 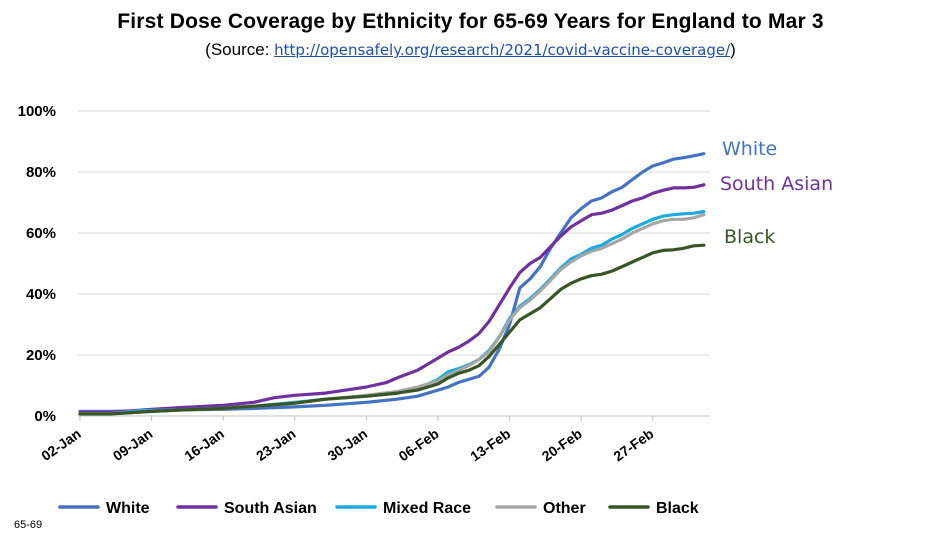 I want to click on y-tick-label: 40%, so click(x=41, y=294).